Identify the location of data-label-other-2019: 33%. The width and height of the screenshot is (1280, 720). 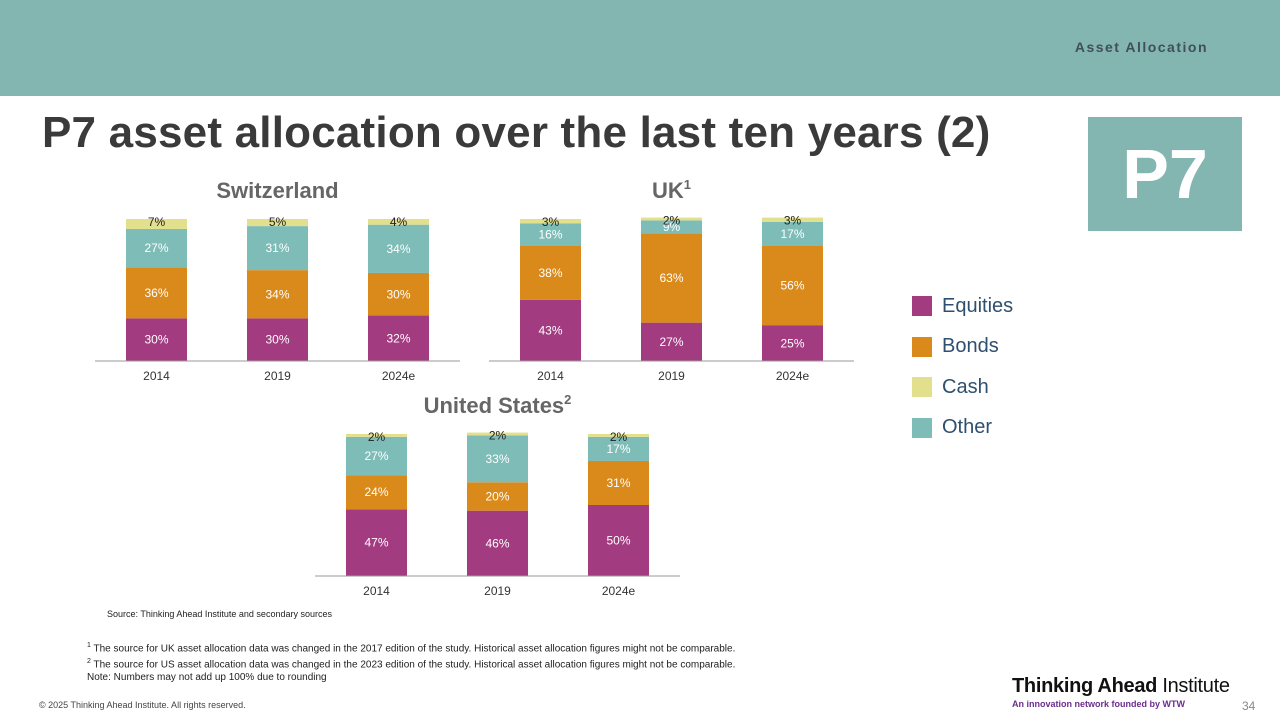
(497, 459).